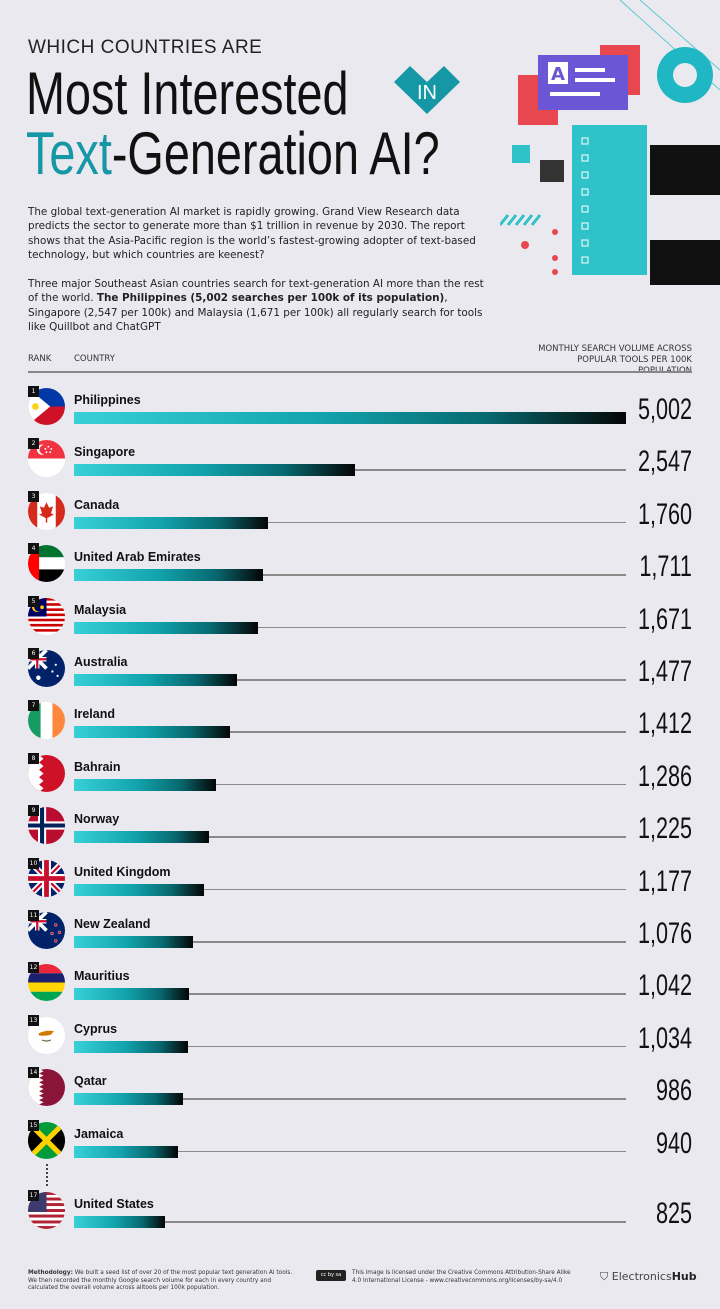 This screenshot has height=1309, width=720. What do you see at coordinates (94, 359) in the screenshot?
I see `column-header-country: COUNTRY` at bounding box center [94, 359].